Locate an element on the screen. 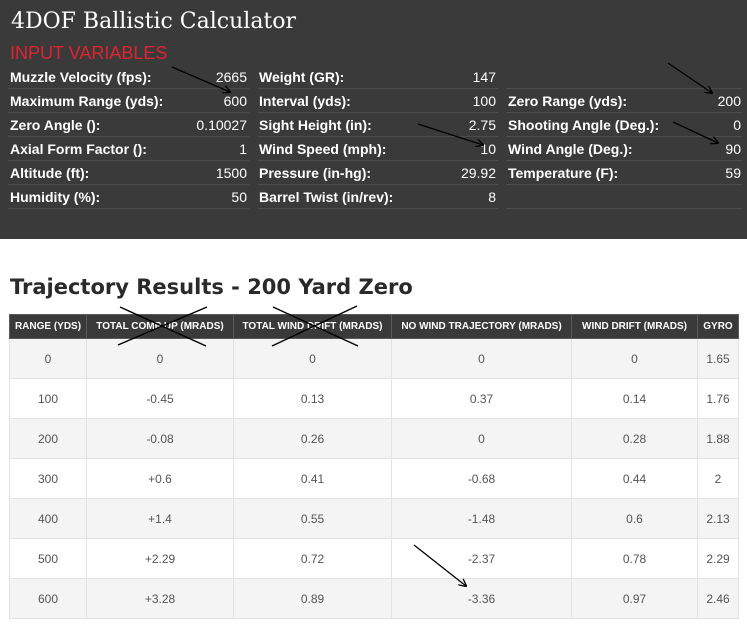  table-cell-total-wind-drift: 0 is located at coordinates (312, 358).